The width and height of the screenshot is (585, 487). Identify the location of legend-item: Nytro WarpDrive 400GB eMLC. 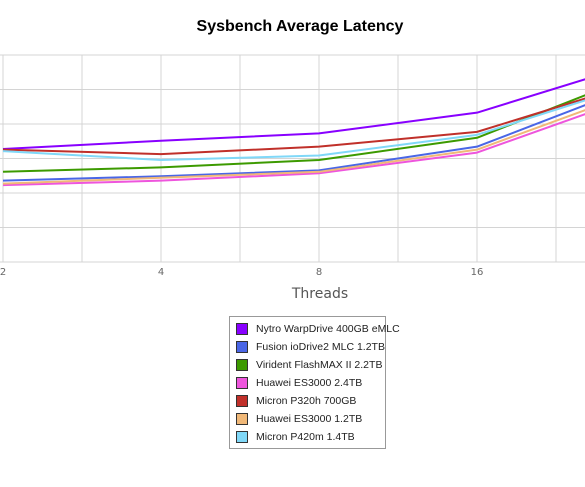
(315, 329).